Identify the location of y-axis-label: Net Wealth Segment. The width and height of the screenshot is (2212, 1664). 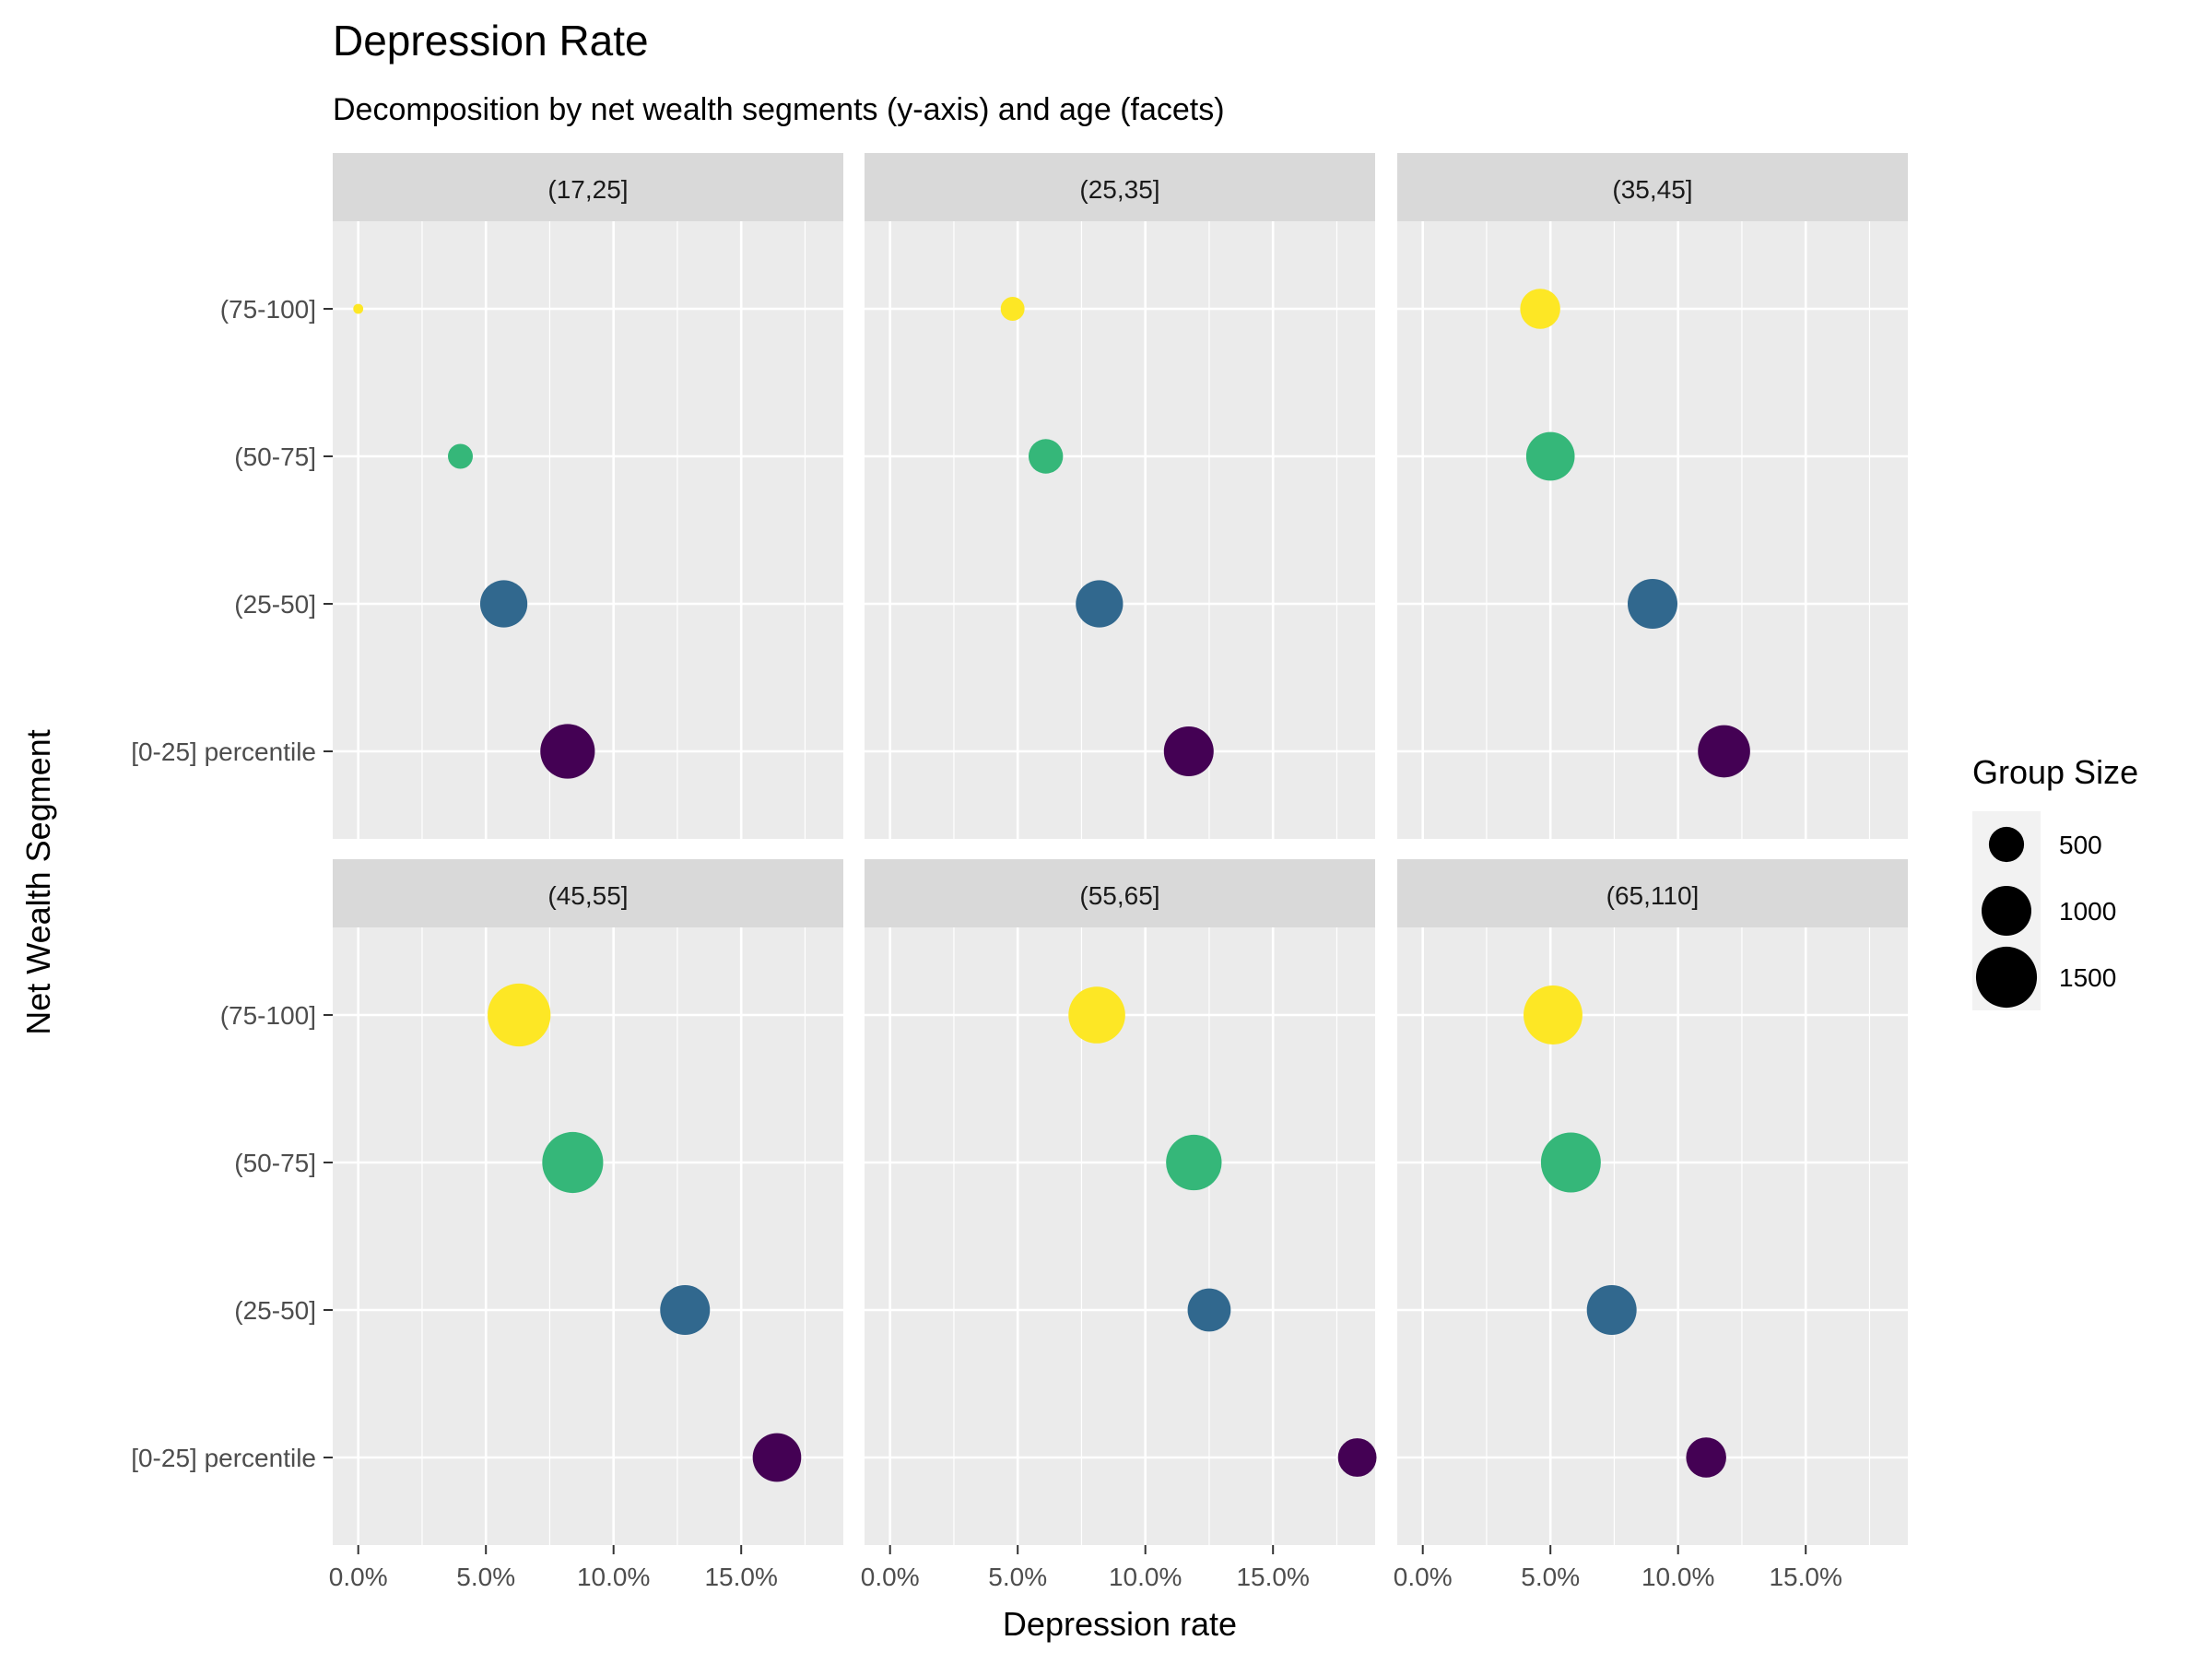
(38, 882).